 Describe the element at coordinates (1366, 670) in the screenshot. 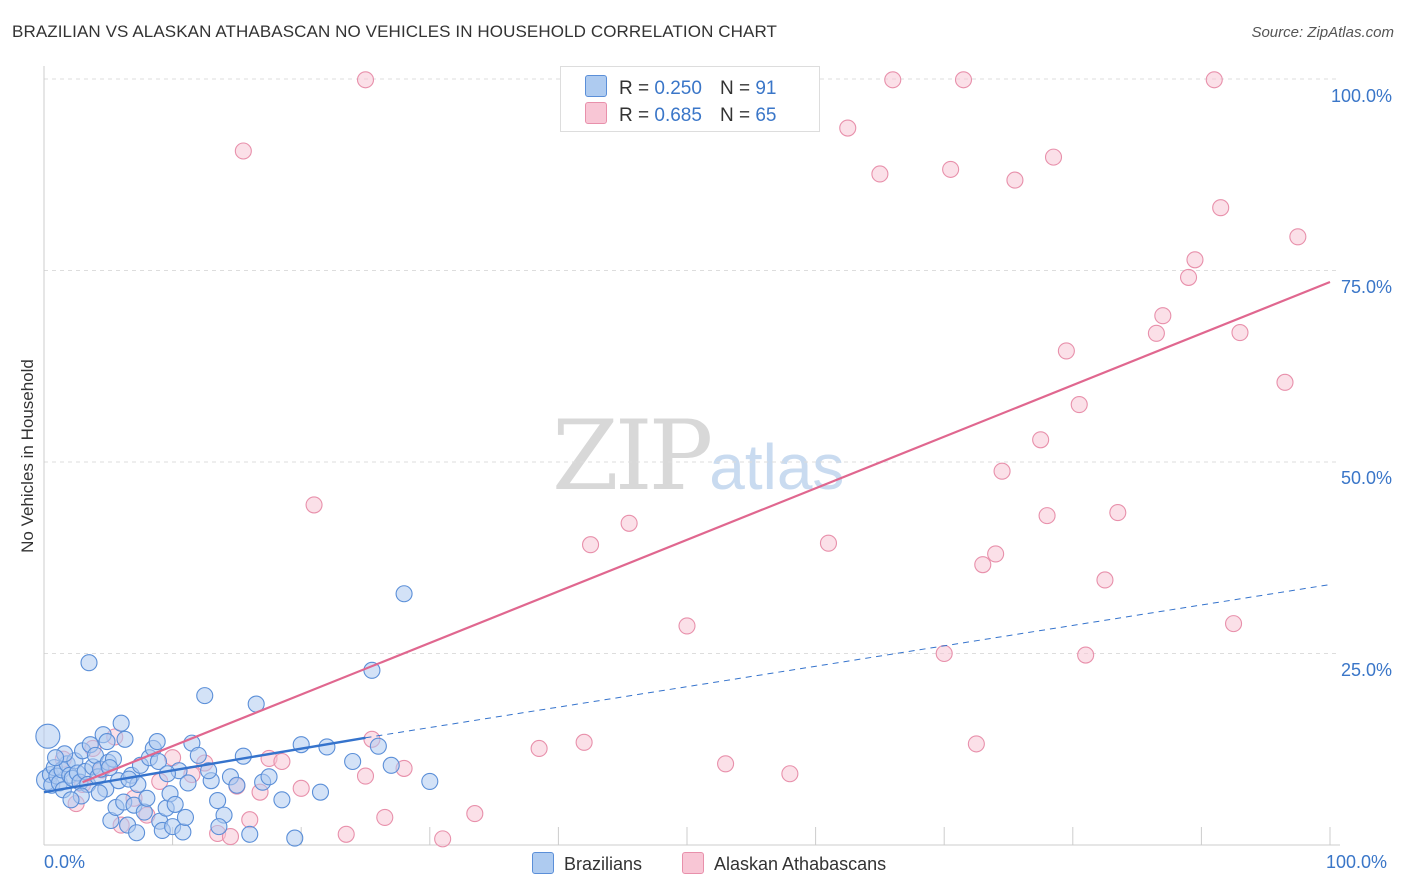

I see `y-tick-label-25: 25.0%` at that location.